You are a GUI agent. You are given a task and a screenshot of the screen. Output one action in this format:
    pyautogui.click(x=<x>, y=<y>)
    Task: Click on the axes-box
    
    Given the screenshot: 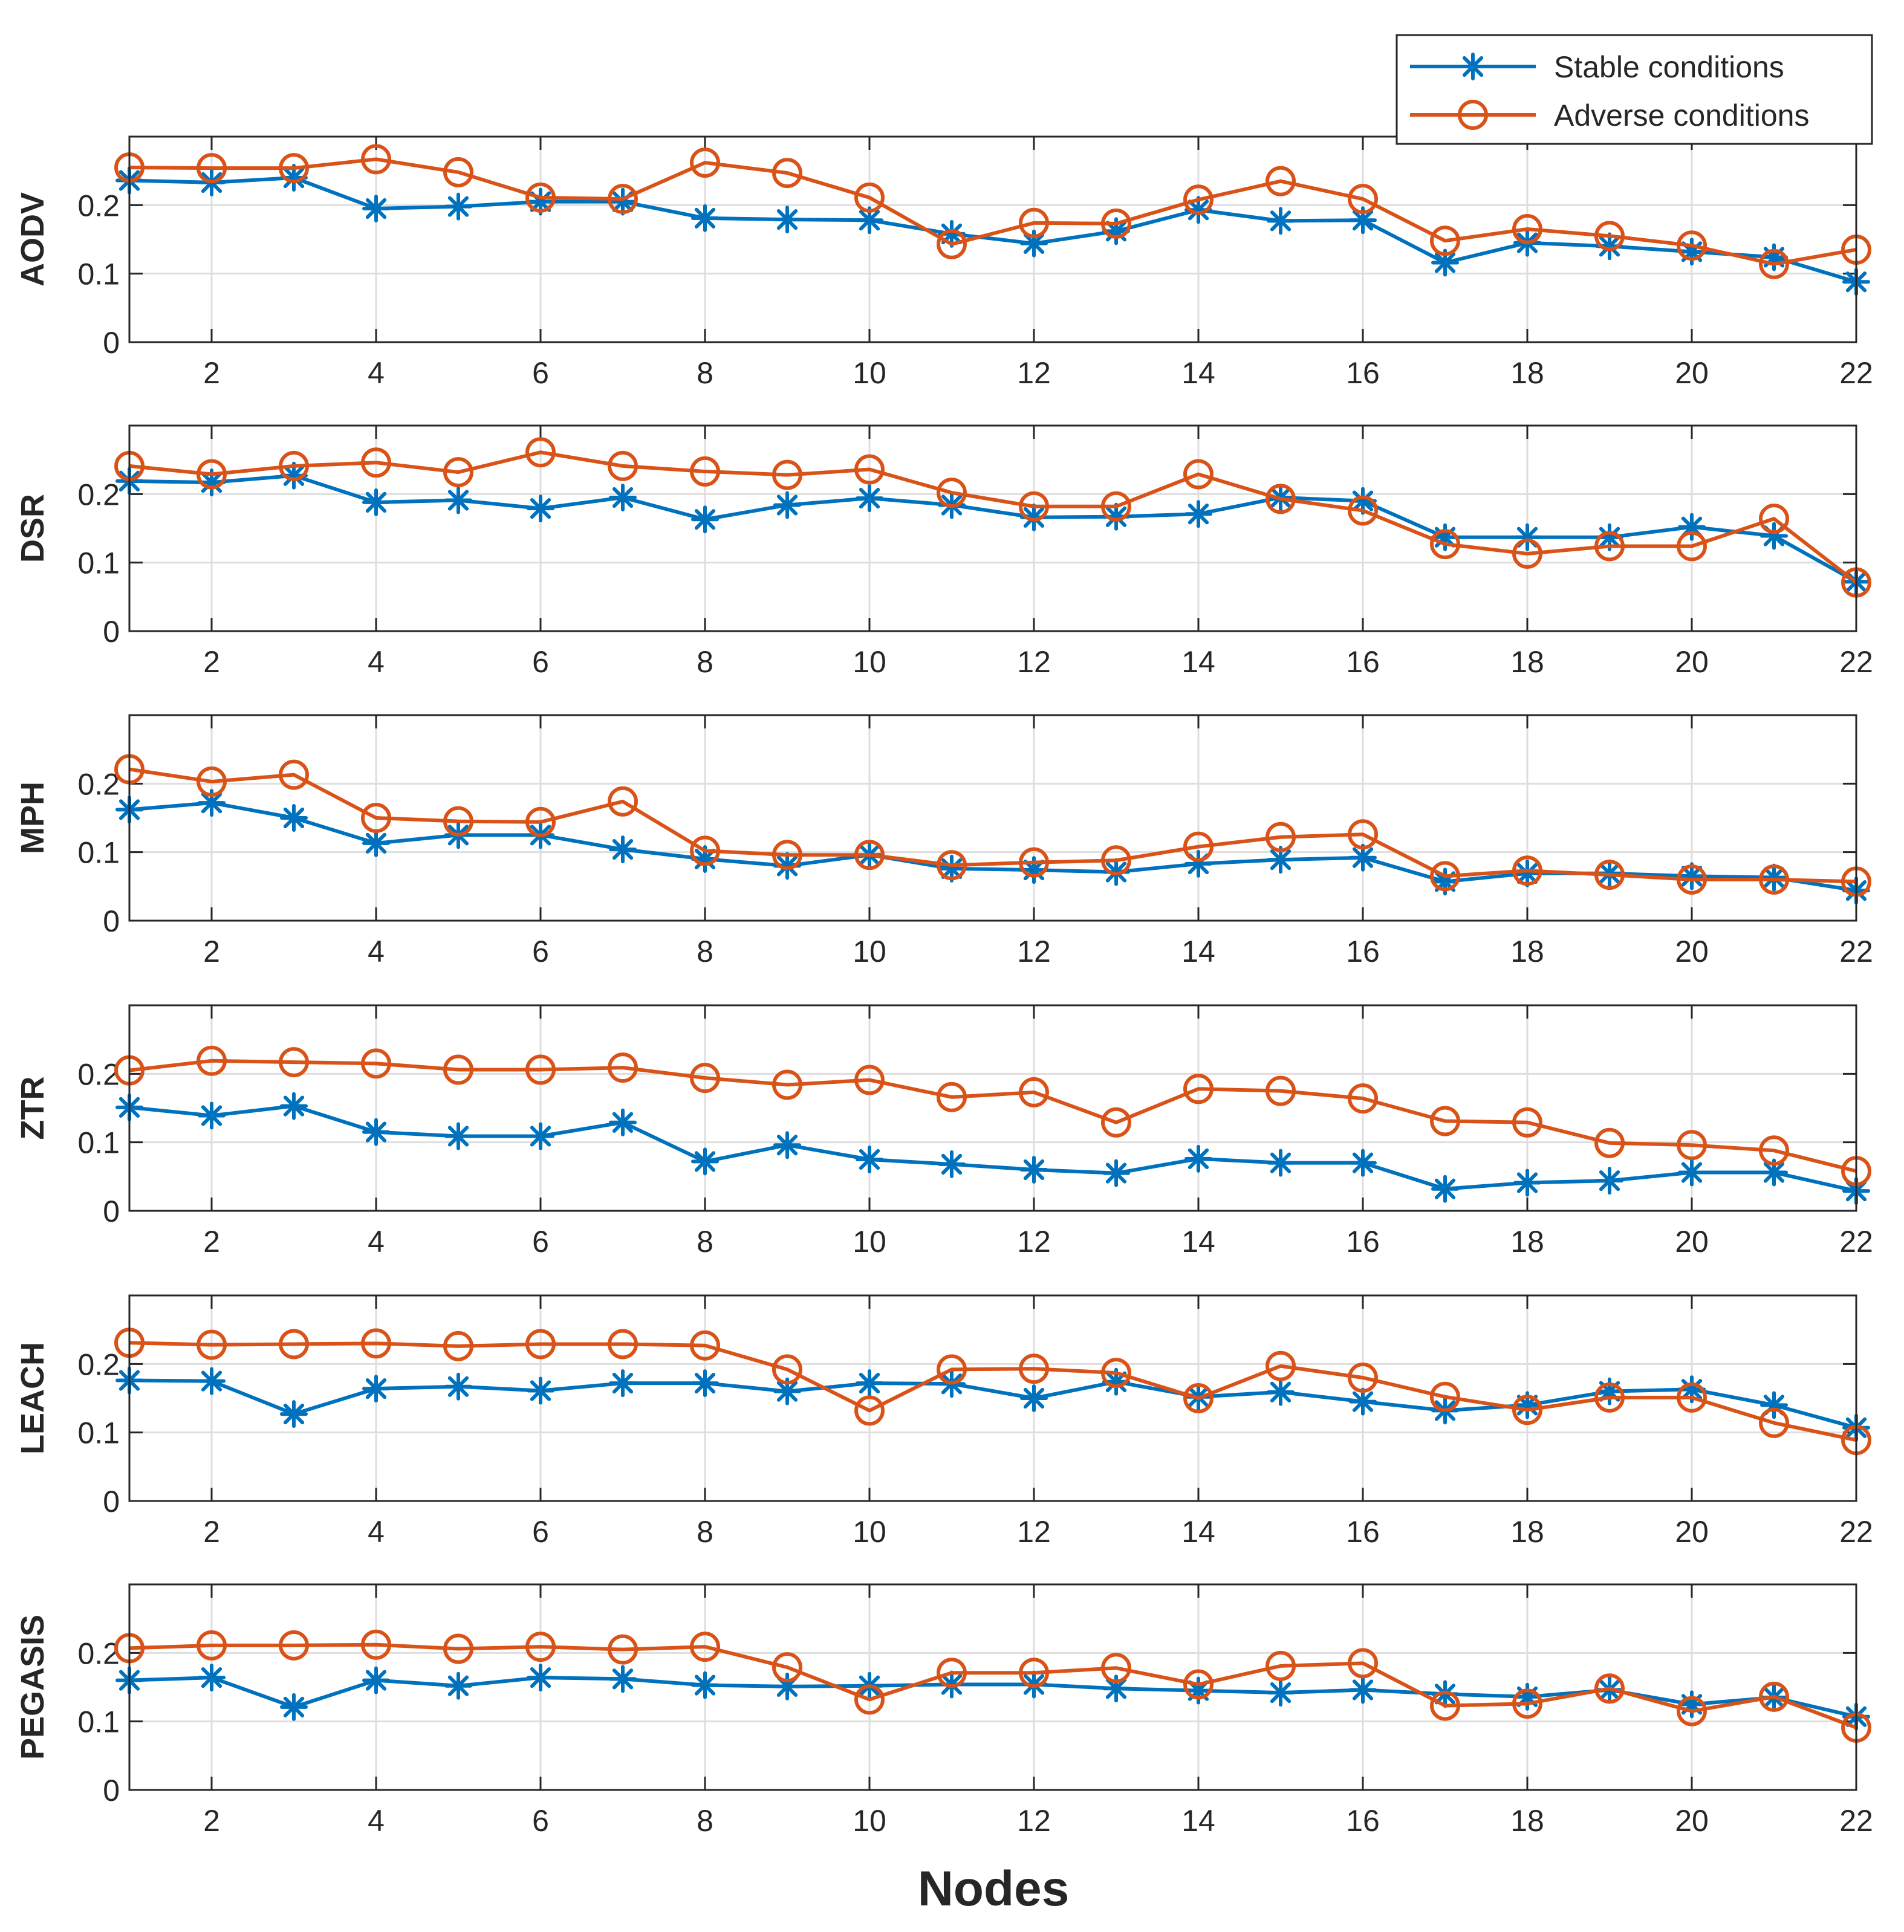 What is the action you would take?
    pyautogui.click(x=992, y=818)
    